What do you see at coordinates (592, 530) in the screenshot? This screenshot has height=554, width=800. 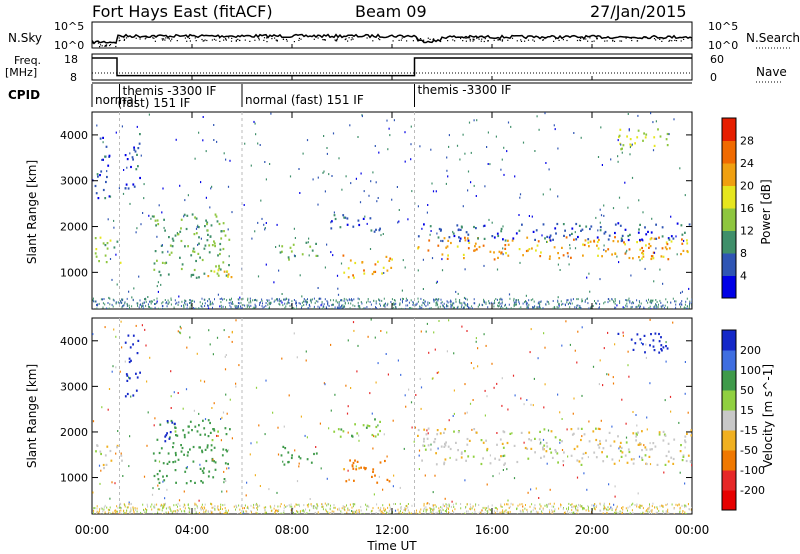 I see `x-tick-label: 20:00` at bounding box center [592, 530].